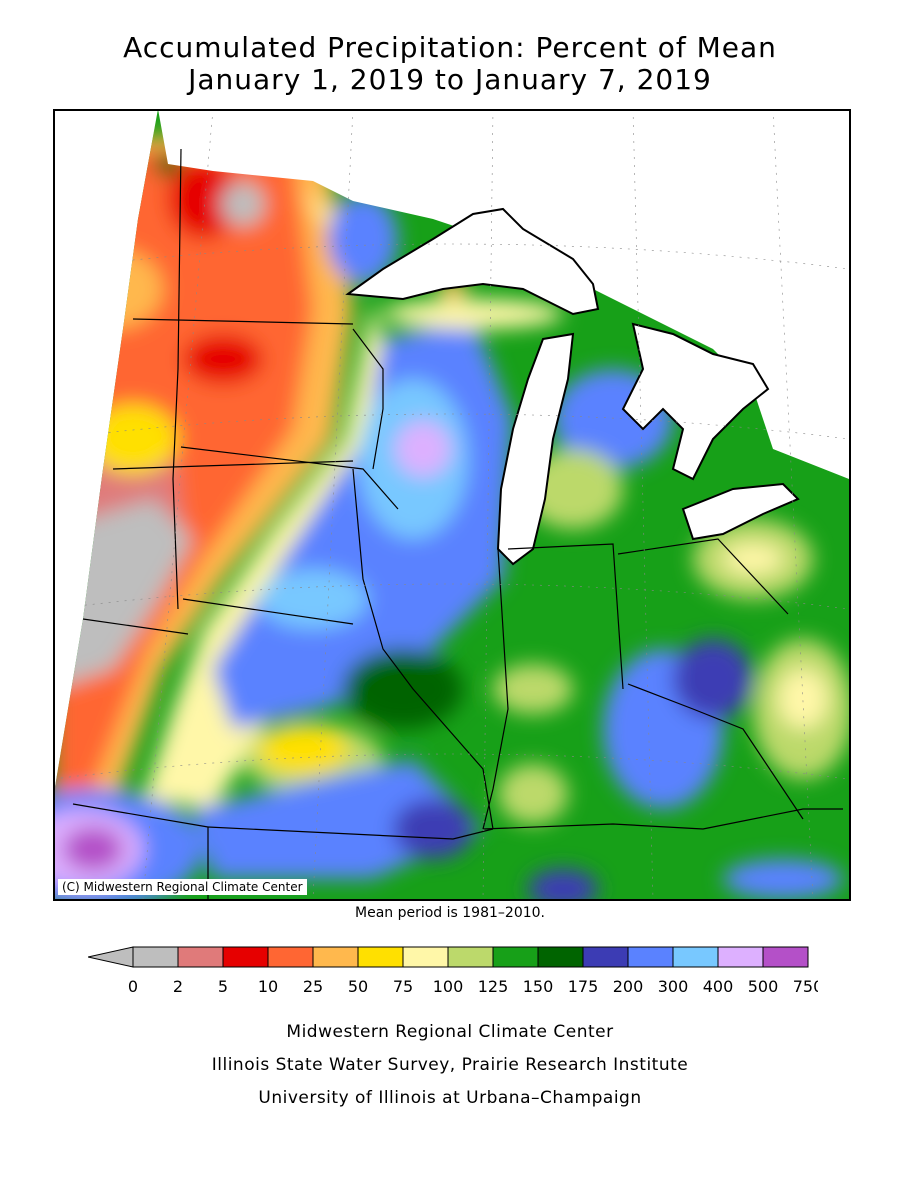 This screenshot has width=900, height=1200. What do you see at coordinates (805, 986) in the screenshot?
I see `legend-tick-label: 750` at bounding box center [805, 986].